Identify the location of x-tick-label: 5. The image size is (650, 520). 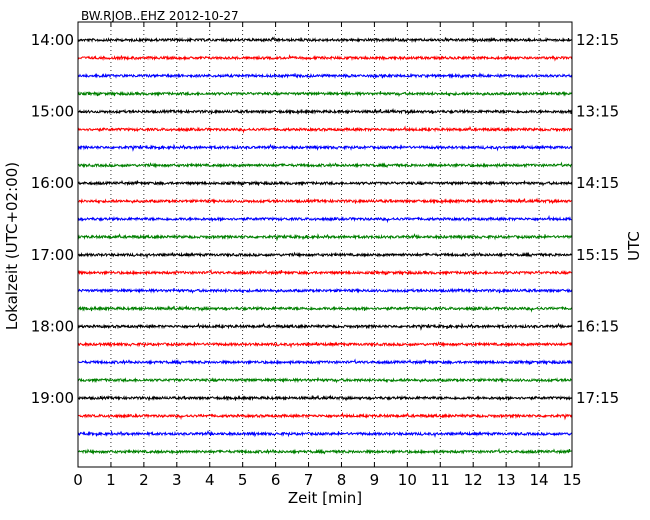
(243, 480).